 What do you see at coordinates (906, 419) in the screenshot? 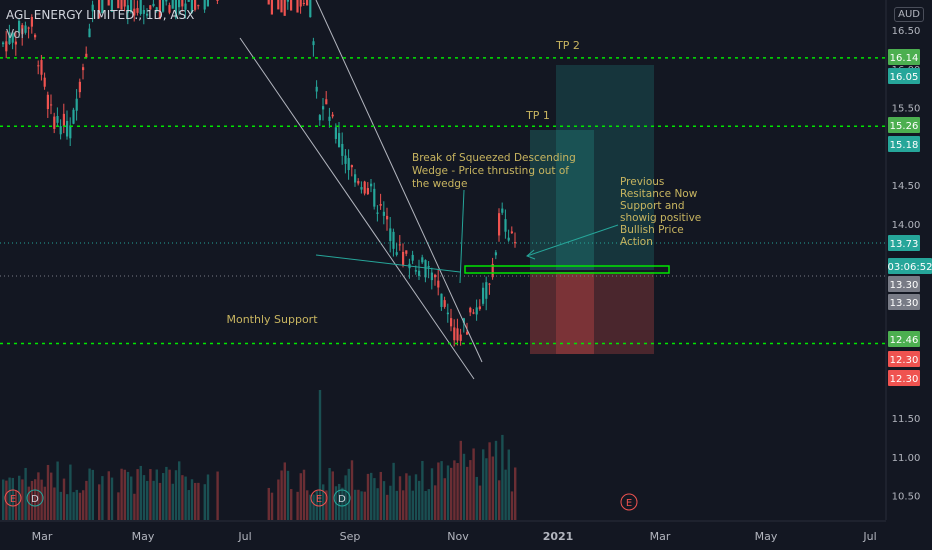
I see `y-tick-label: 11.50` at bounding box center [906, 419].